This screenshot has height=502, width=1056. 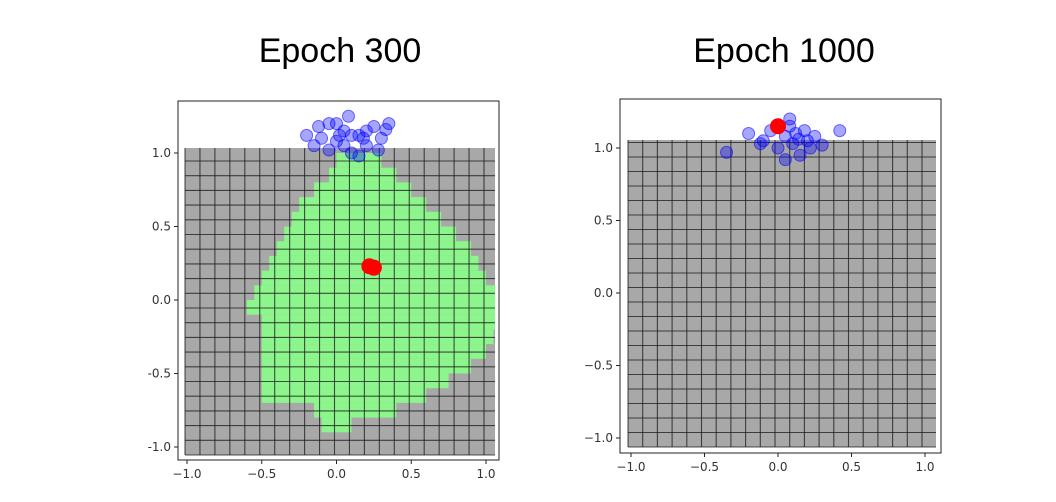 What do you see at coordinates (598, 366) in the screenshot?
I see `plot2-y-tick-label: −0.5` at bounding box center [598, 366].